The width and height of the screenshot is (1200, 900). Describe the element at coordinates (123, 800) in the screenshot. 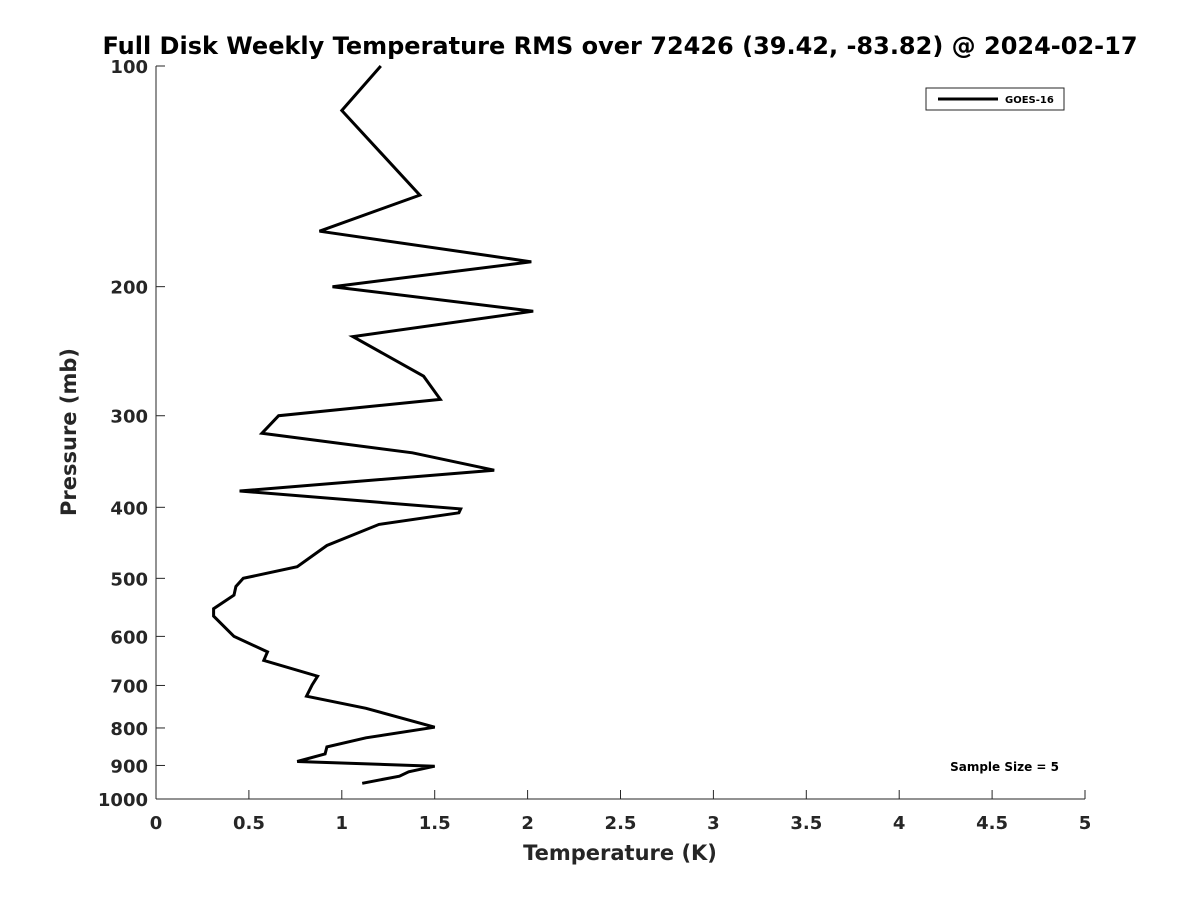

I see `y-tick-label: 1000` at that location.